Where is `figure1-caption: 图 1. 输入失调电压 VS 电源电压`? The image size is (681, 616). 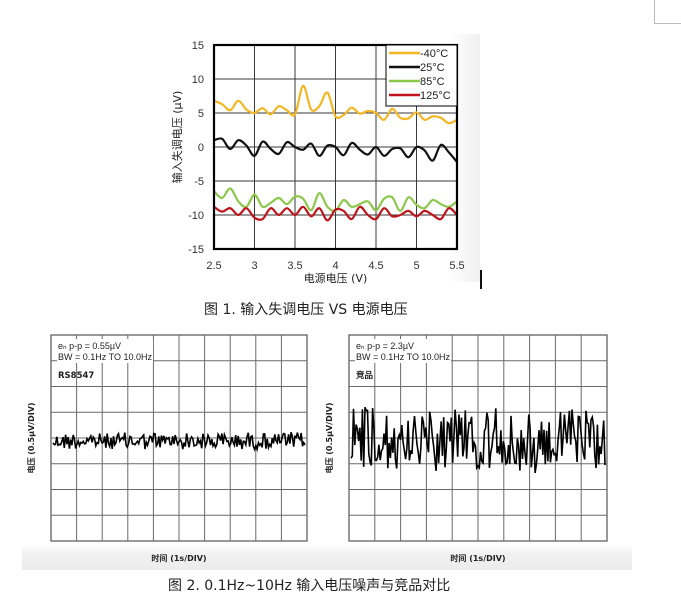
figure1-caption: 图 1. 输入失调电压 VS 电源电压 is located at coordinates (306, 310).